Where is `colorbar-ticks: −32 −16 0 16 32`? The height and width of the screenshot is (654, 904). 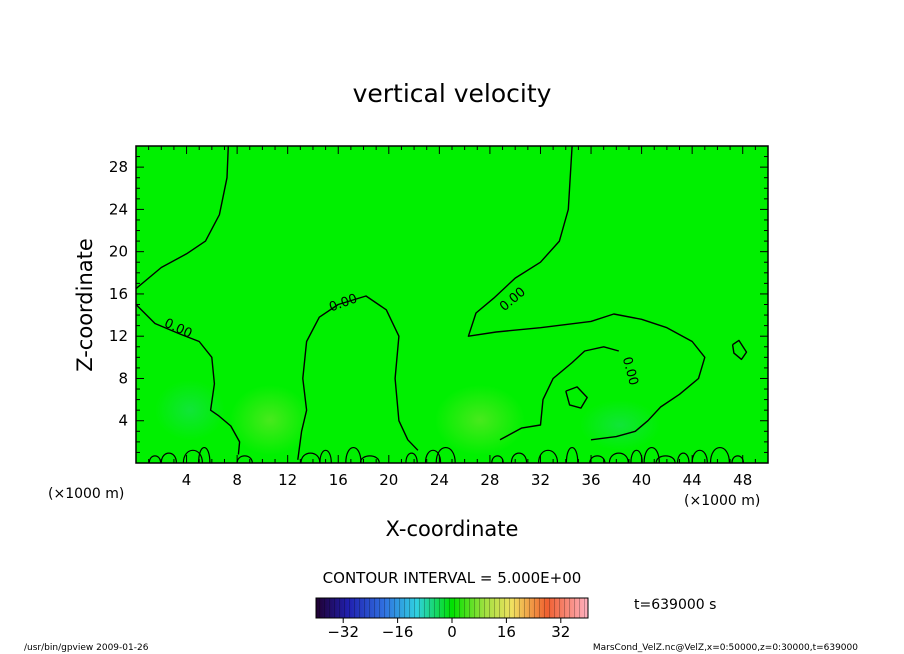
colorbar-ticks: −32 −16 0 16 32 is located at coordinates (448, 629).